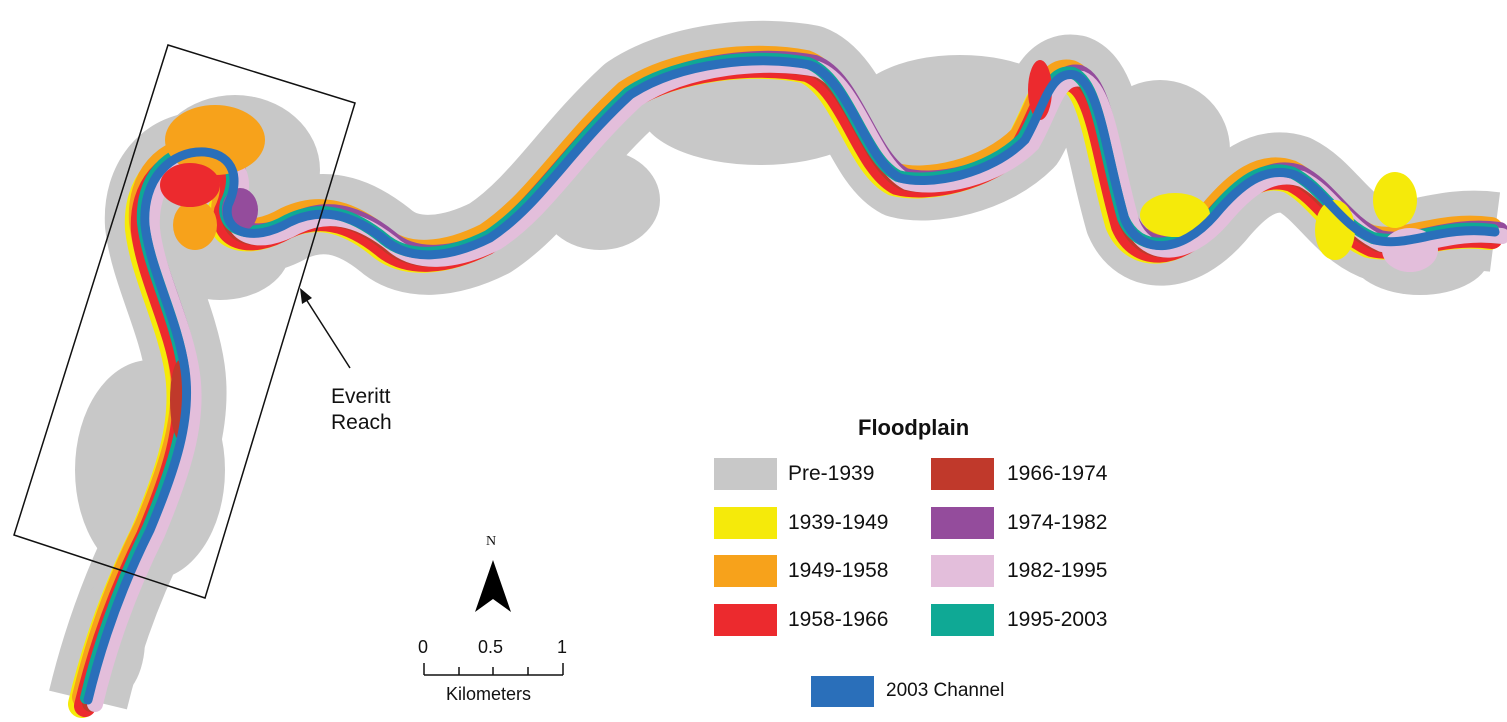 The image size is (1507, 722). I want to click on legend-label: 1949-1958, so click(838, 570).